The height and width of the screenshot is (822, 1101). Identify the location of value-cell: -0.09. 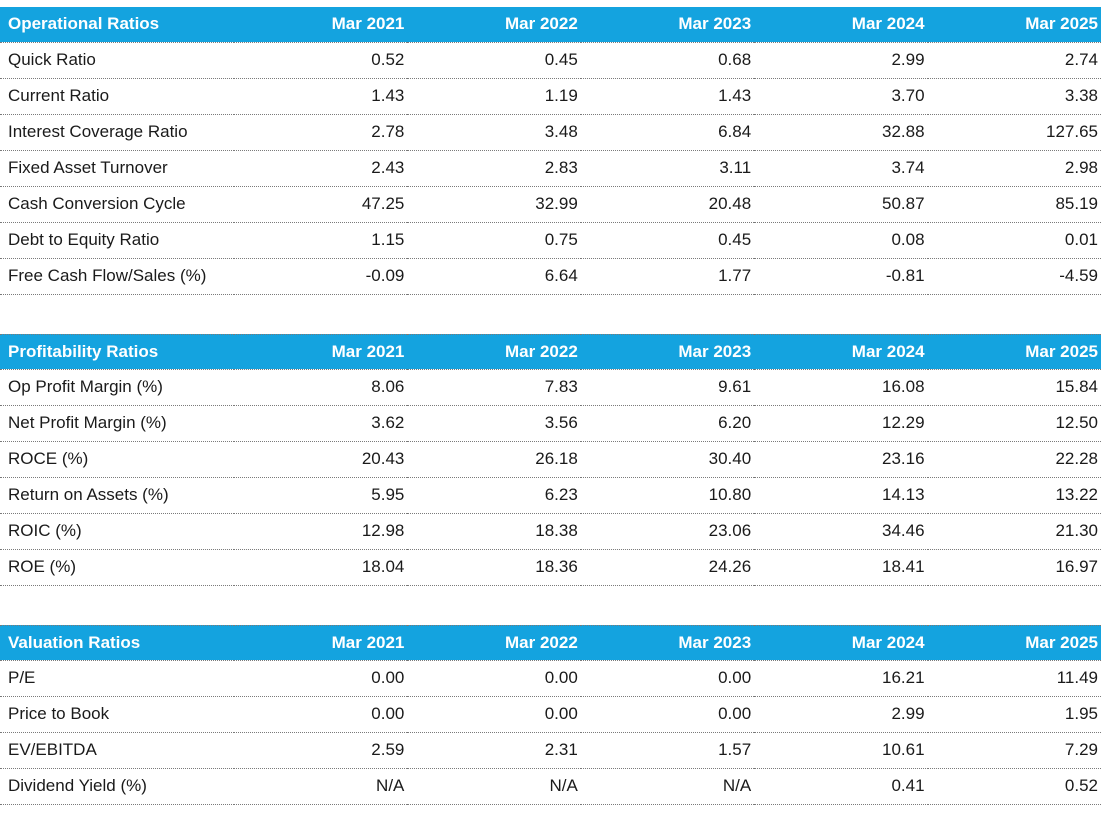
(321, 276).